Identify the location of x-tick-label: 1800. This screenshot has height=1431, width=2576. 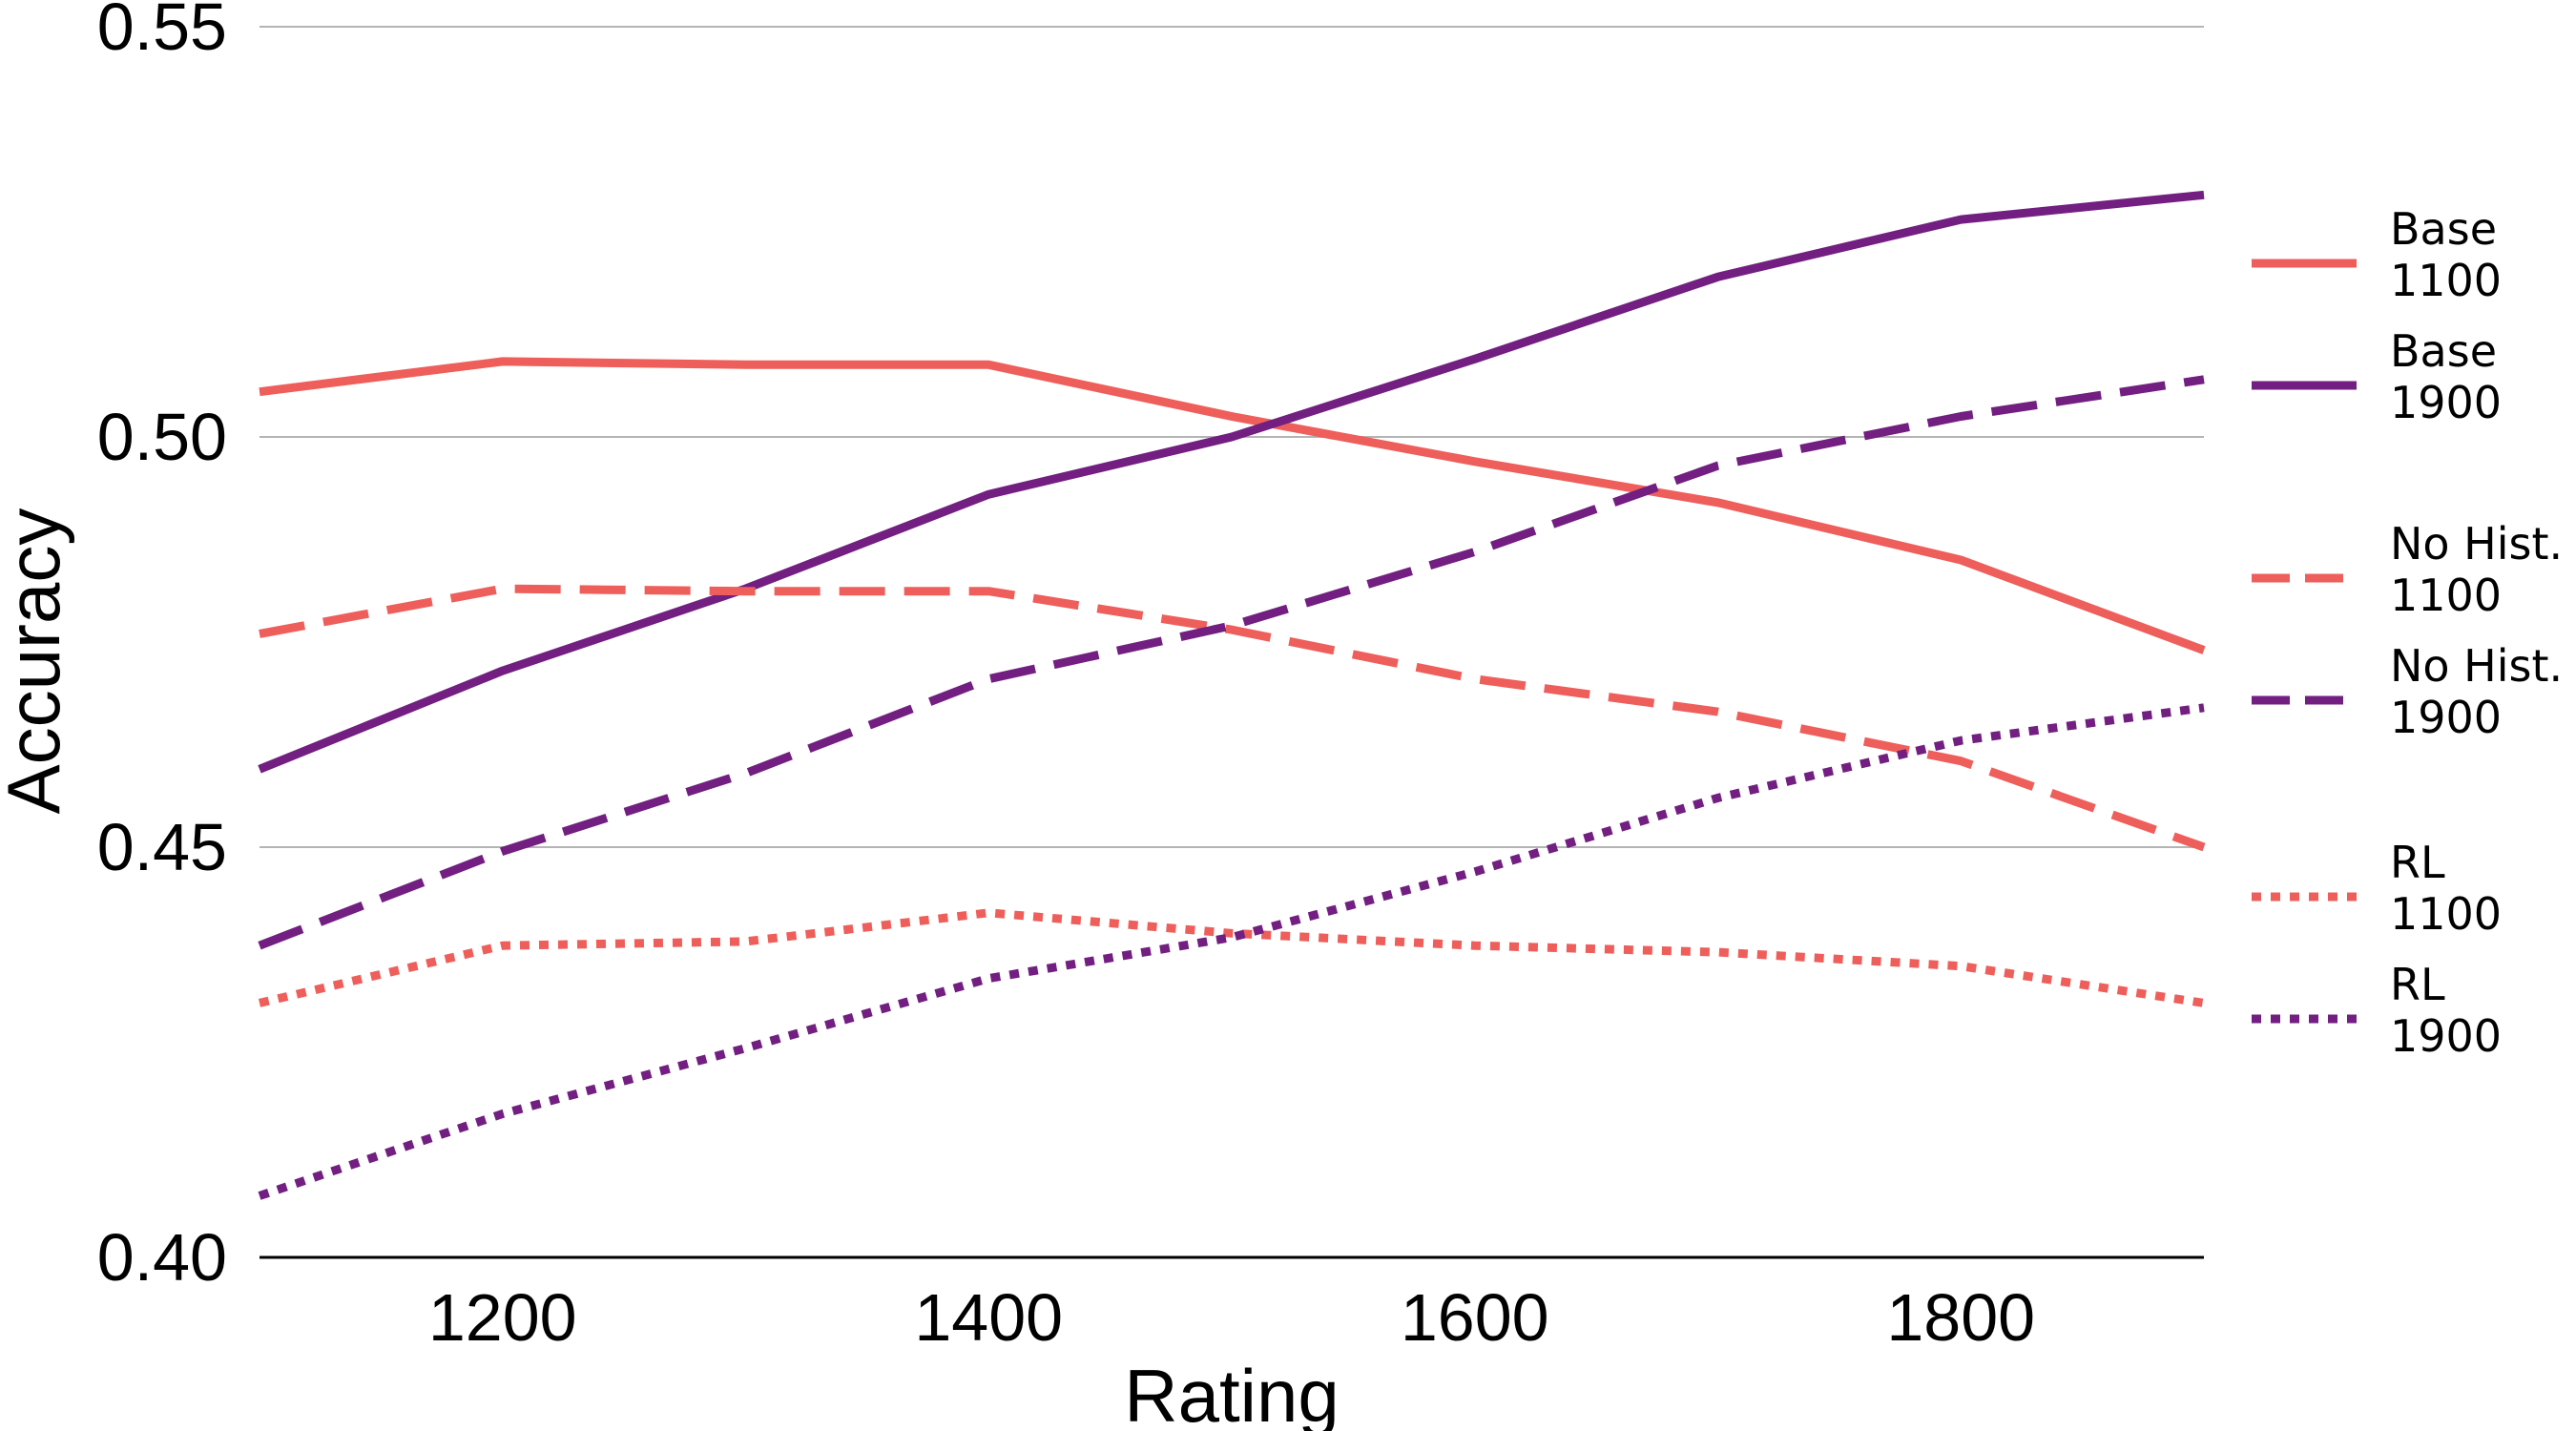
(1960, 1317).